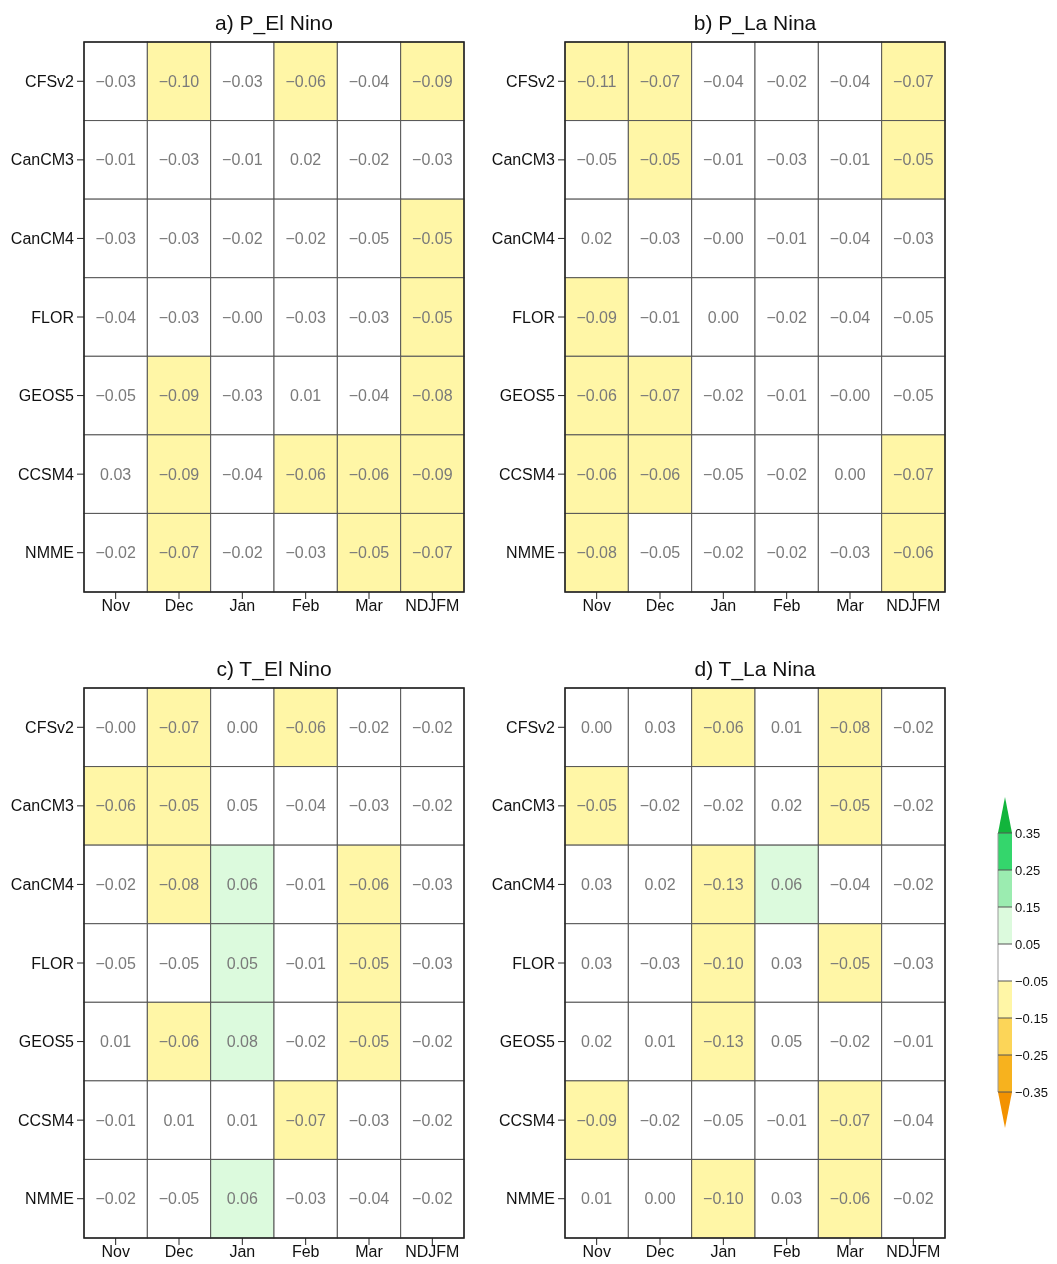 This screenshot has height=1264, width=1057. I want to click on chart-title: a) P_El Nino, so click(274, 23).